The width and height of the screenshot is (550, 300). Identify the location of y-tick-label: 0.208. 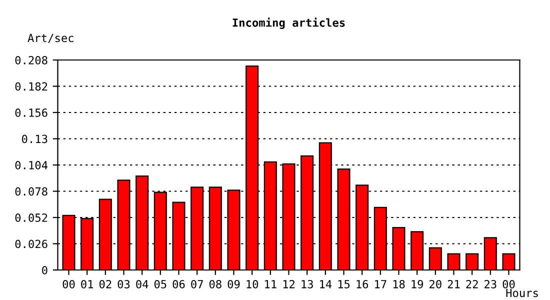
(31, 60).